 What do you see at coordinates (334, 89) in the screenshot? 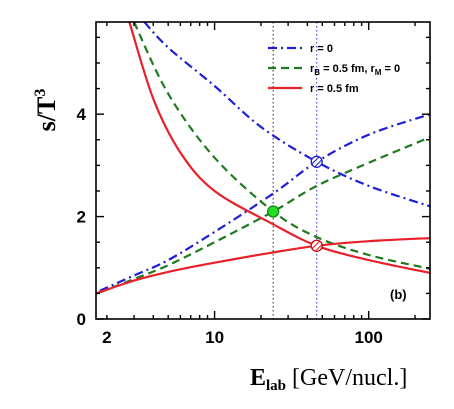
I see `legend-label-2: r = 0.5 fm` at bounding box center [334, 89].